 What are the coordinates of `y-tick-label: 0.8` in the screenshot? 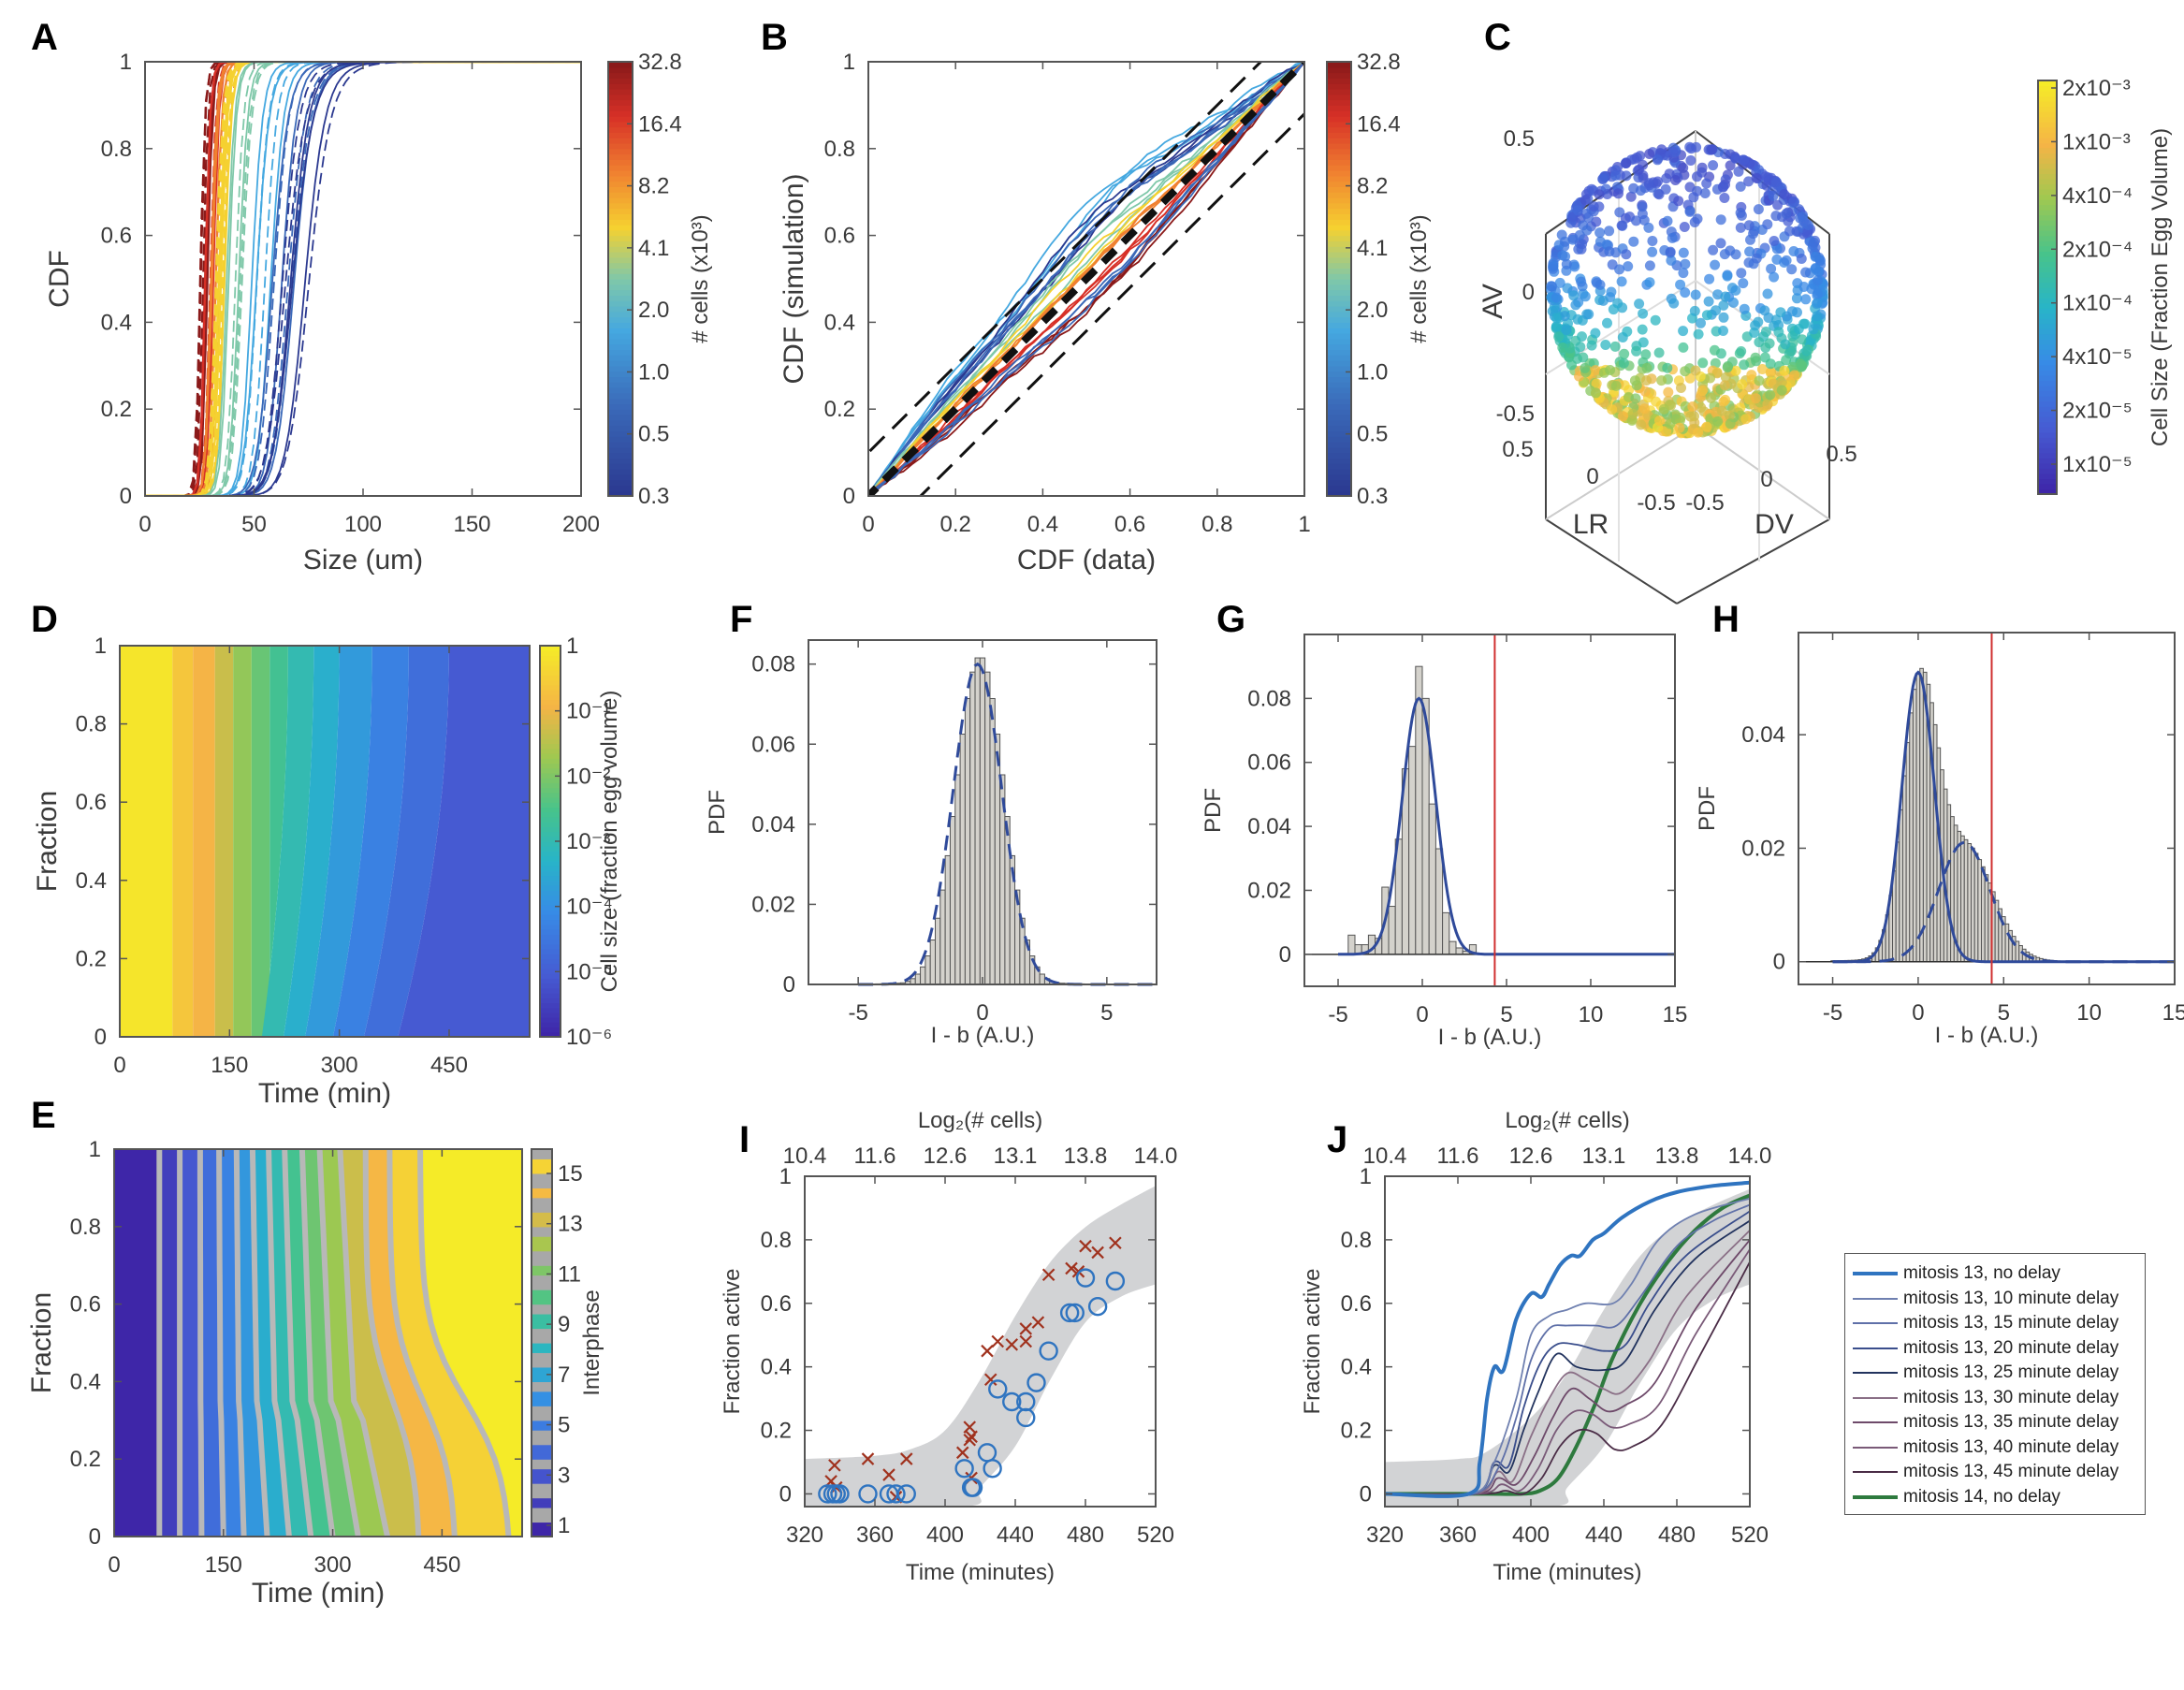 It's located at (91, 724).